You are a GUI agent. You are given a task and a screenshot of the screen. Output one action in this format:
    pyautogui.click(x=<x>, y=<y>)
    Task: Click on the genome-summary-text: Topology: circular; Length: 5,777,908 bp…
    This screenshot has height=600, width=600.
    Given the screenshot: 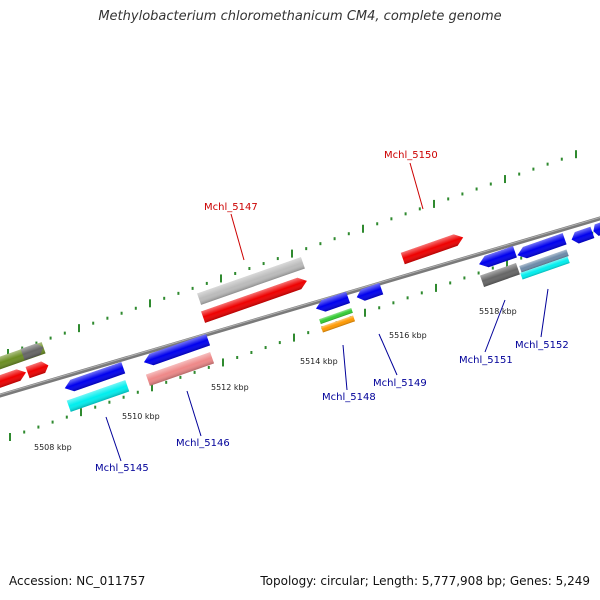 What is the action you would take?
    pyautogui.click(x=425, y=581)
    